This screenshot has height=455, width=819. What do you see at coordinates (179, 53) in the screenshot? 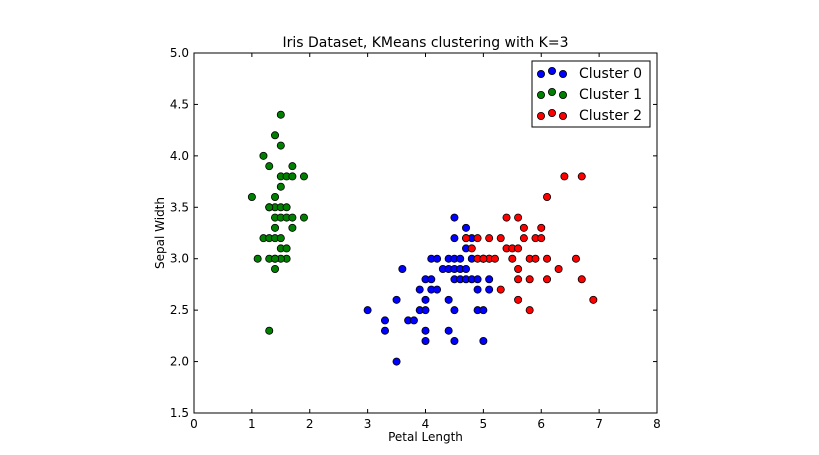
I see `y-tick-label-7: 5.0` at bounding box center [179, 53].